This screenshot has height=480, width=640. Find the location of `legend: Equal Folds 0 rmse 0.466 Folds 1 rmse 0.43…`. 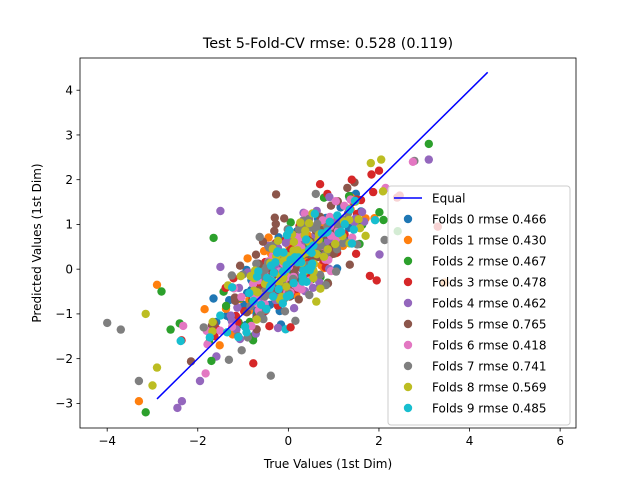

legend: Equal Folds 0 rmse 0.466 Folds 1 rmse 0.43… is located at coordinates (479, 305).